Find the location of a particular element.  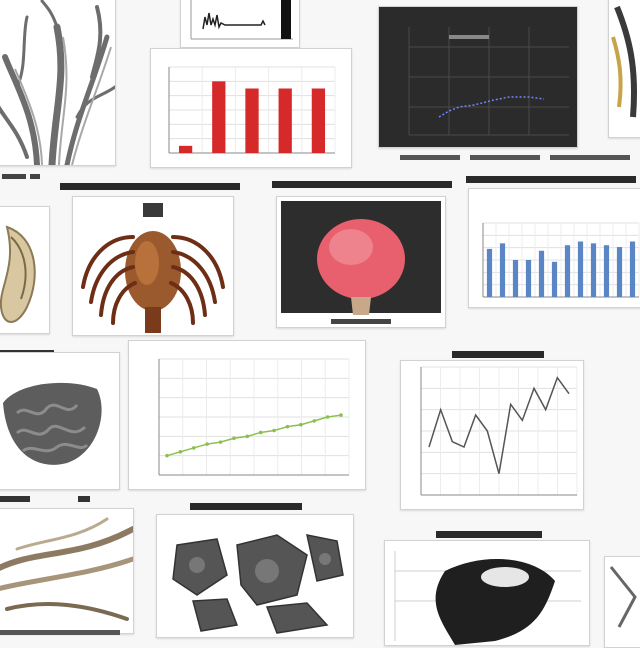

brain-slice-illustration is located at coordinates (52, 423).